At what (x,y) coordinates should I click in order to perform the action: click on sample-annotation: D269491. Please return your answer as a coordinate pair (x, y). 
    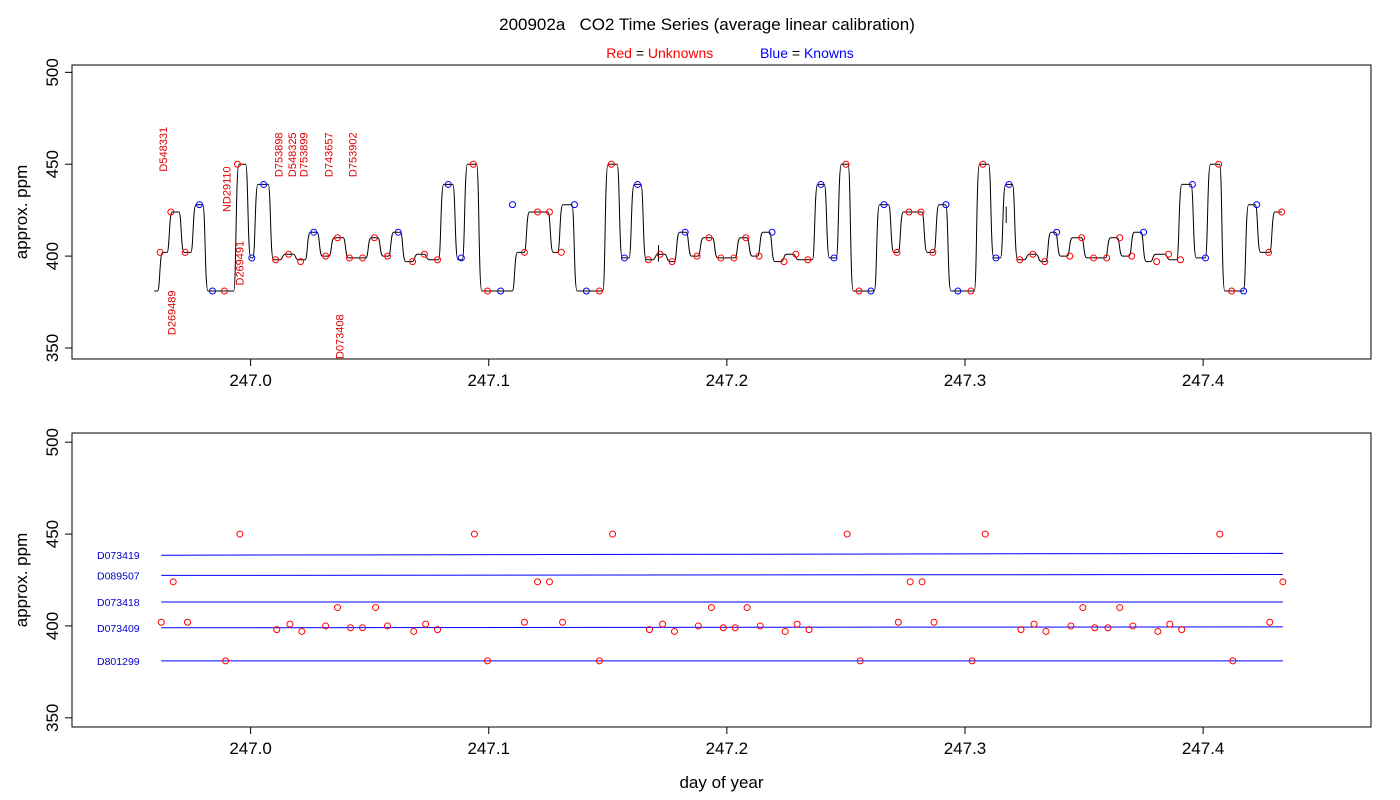
    Looking at the image, I should click on (240, 263).